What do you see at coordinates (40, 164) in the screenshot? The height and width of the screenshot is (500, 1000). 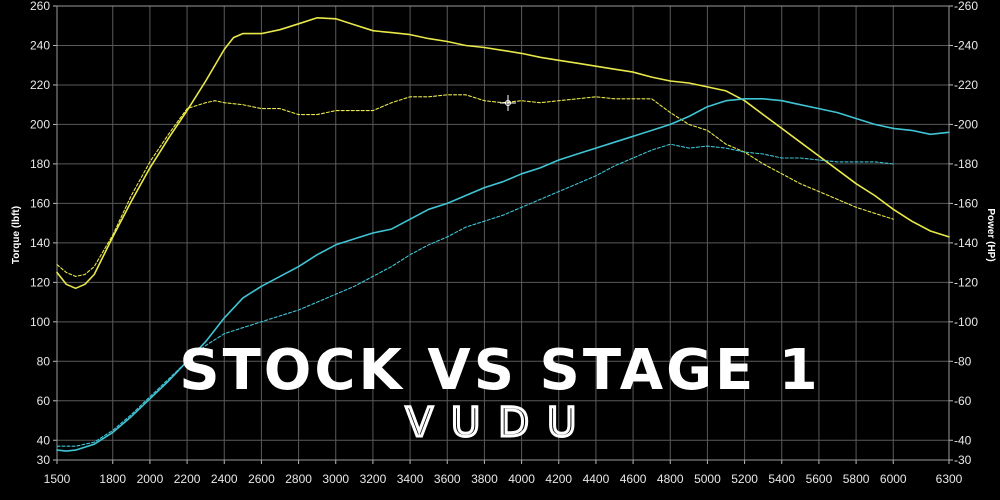 I see `y-tick-label-left: 180` at bounding box center [40, 164].